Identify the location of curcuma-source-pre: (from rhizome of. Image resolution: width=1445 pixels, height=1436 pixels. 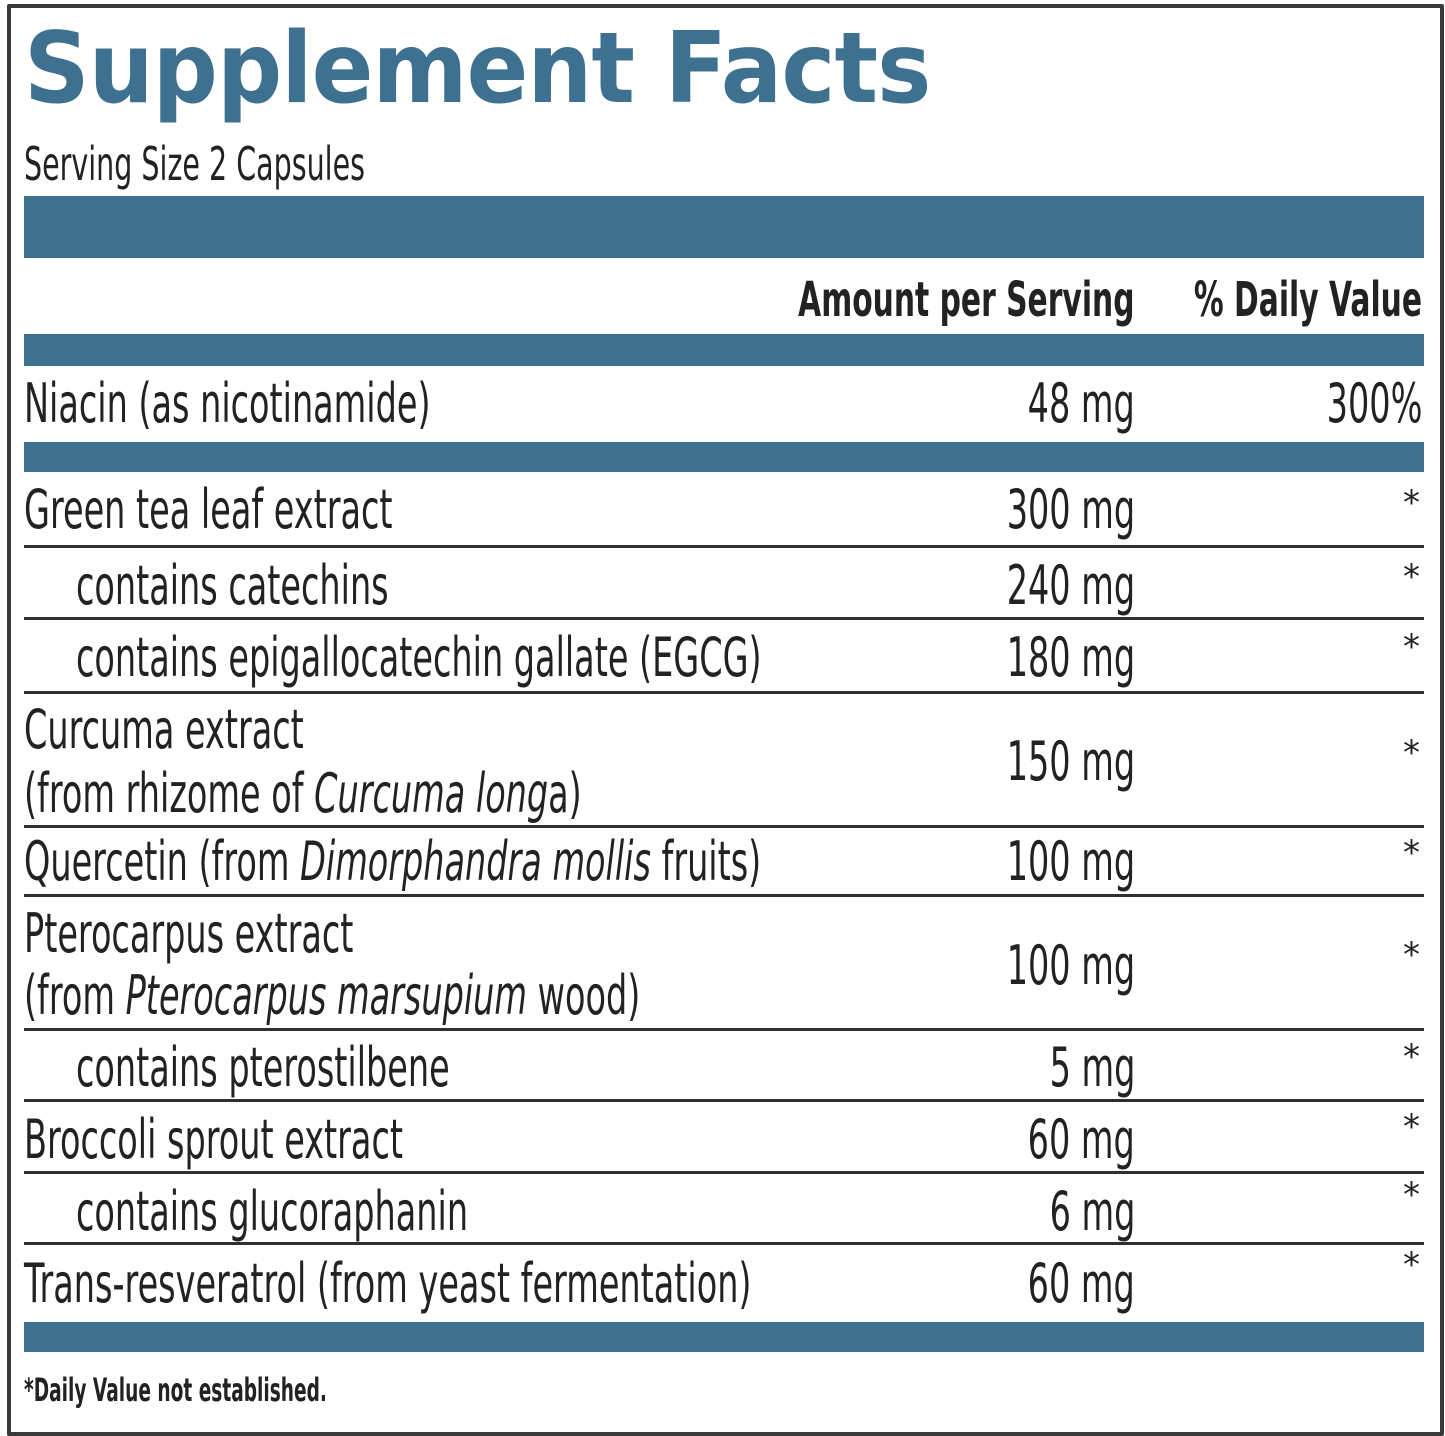
(169, 793).